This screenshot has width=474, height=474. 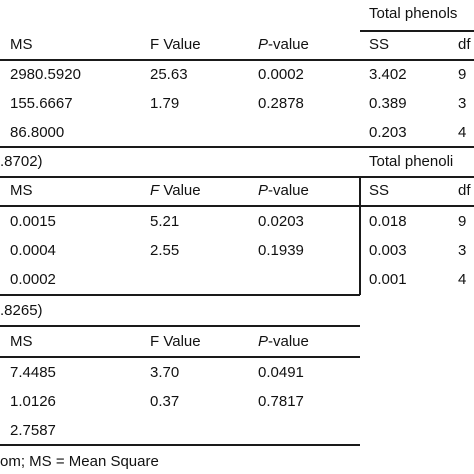 I want to click on block1-bottom-rule, so click(x=237, y=147).